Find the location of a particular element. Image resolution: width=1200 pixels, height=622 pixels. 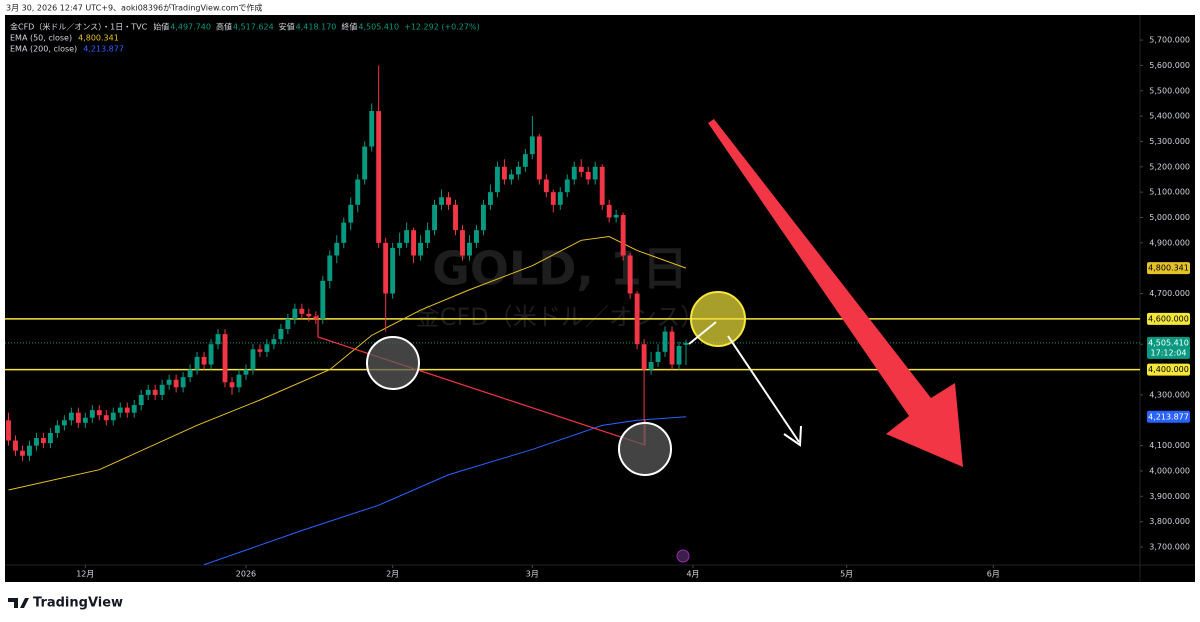

y-tick-label: 3,900.000 is located at coordinates (1169, 496).